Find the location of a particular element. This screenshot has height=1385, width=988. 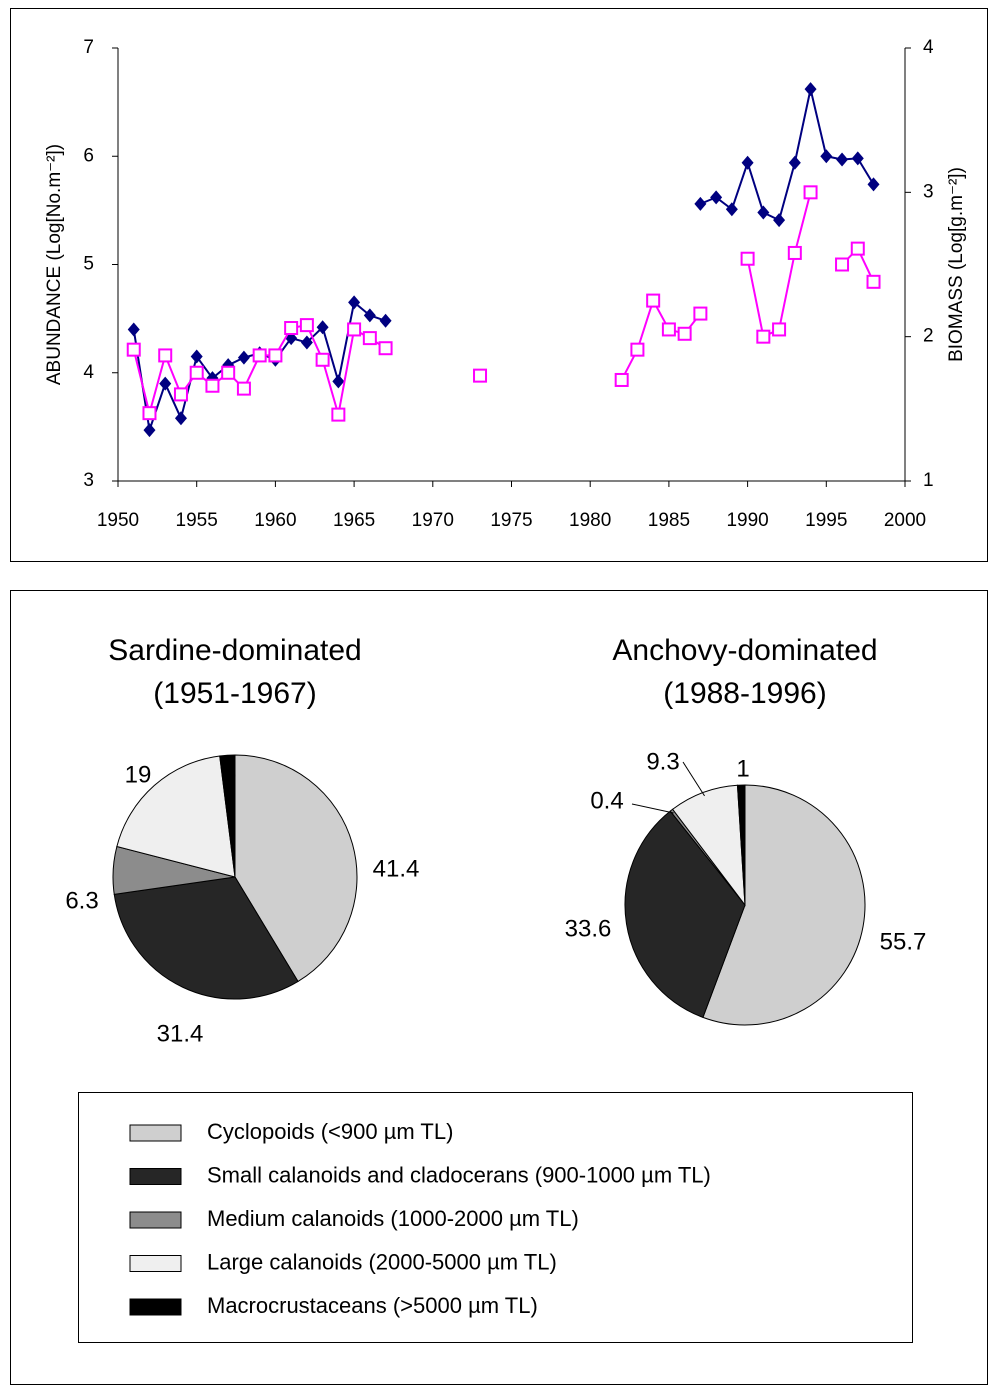

pie-title: Anchovy-dominated is located at coordinates (744, 650).